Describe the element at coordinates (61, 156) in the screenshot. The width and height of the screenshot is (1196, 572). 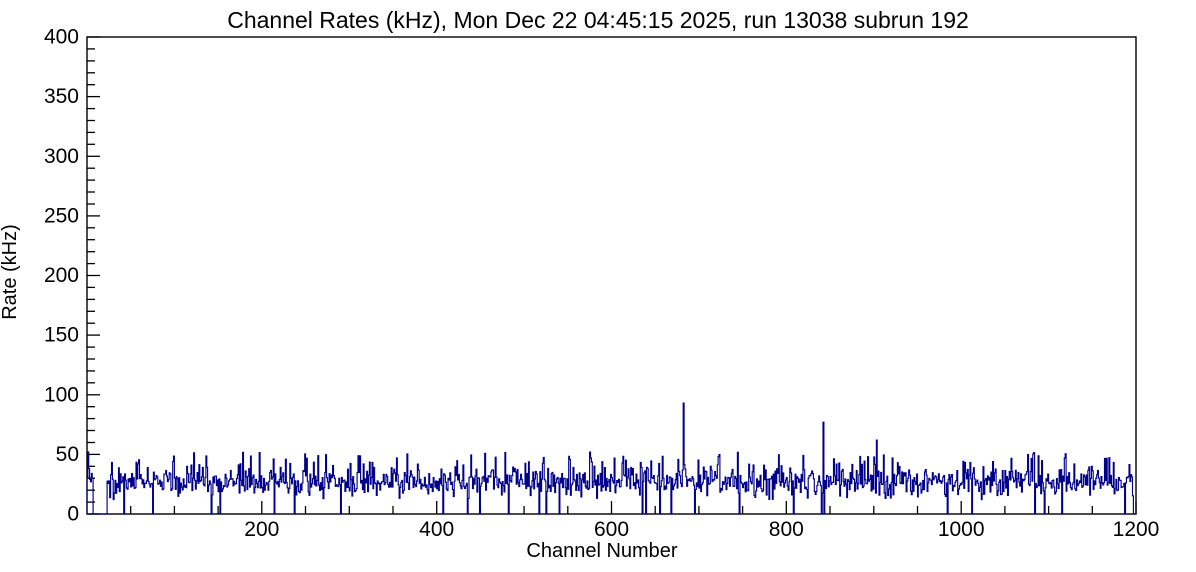
I see `tick-label: 300` at that location.